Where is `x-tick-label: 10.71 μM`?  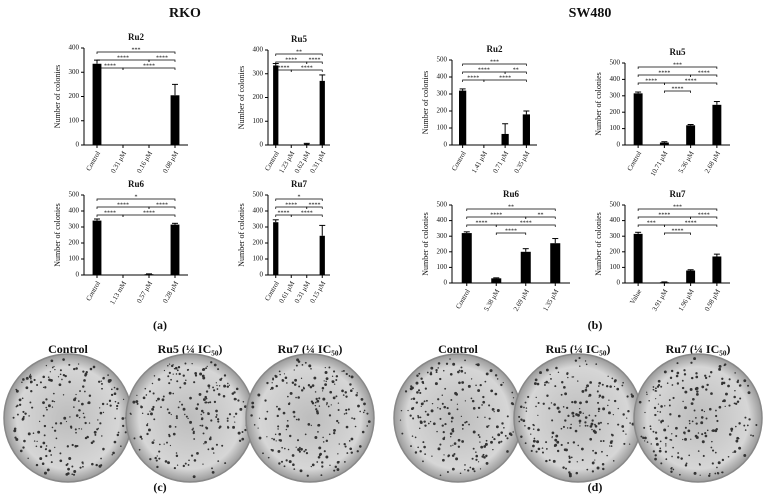
x-tick-label: 10.71 μM is located at coordinates (659, 163).